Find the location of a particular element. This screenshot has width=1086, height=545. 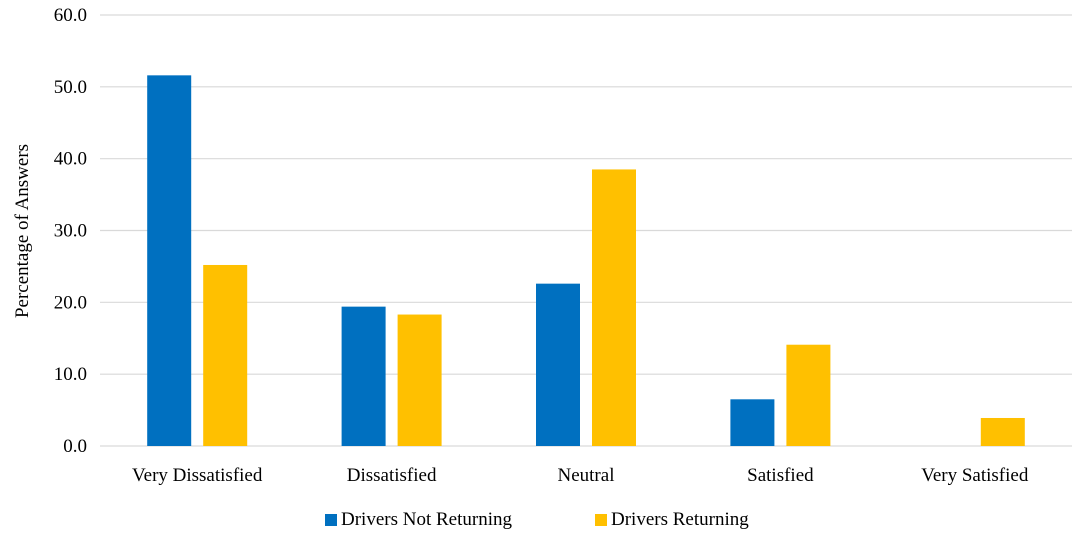

y-tick-label: 50.0 is located at coordinates (70, 87).